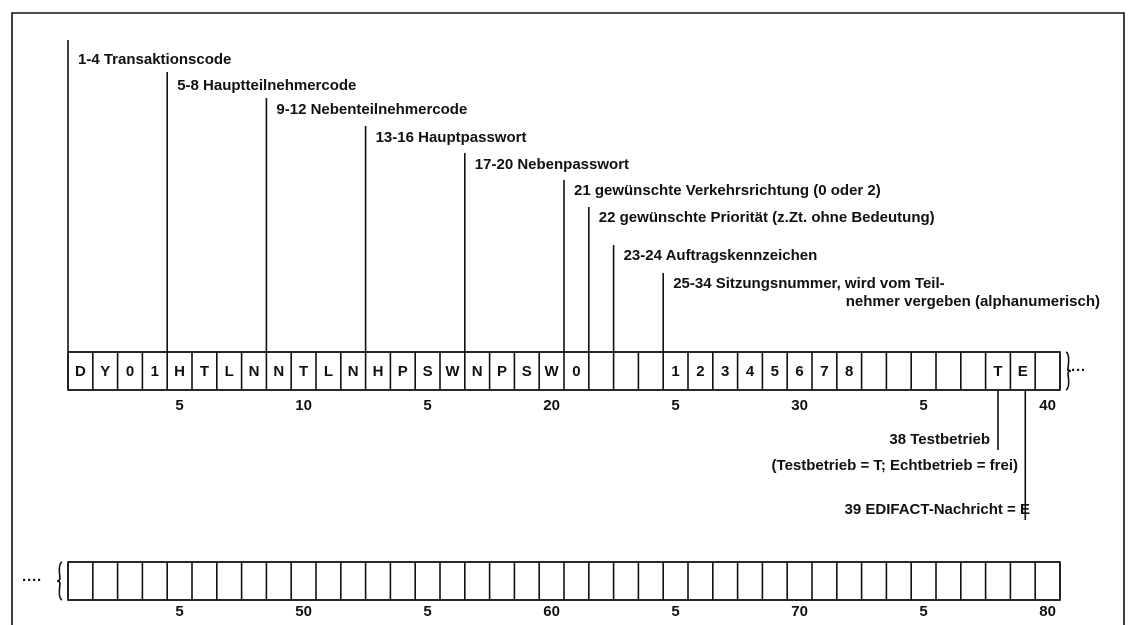 This screenshot has width=1136, height=625. What do you see at coordinates (700, 371) in the screenshot?
I see `cell-char: 2` at bounding box center [700, 371].